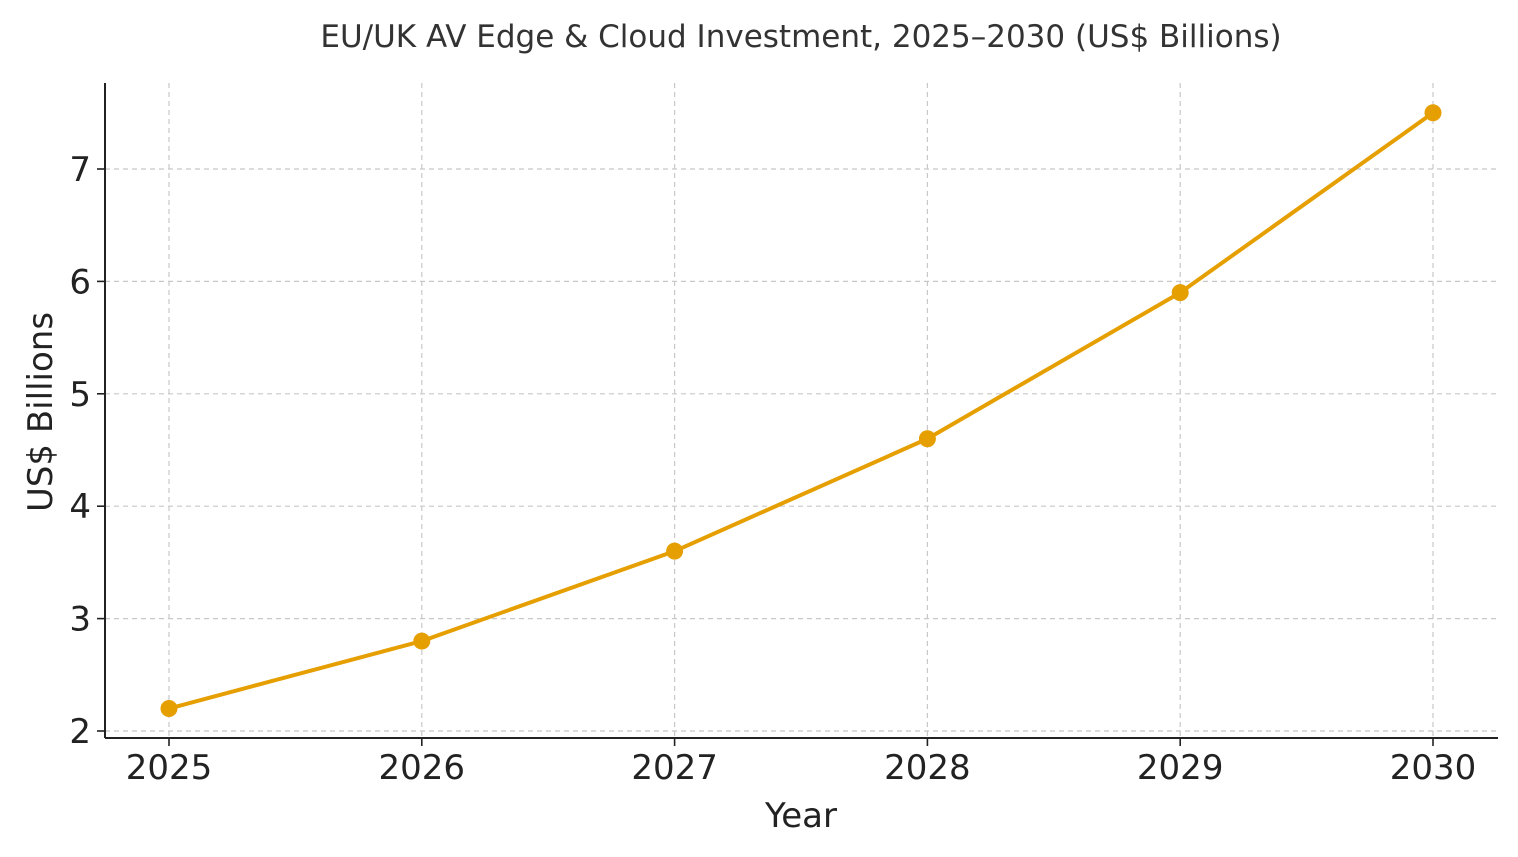 The image size is (1518, 857). What do you see at coordinates (80, 282) in the screenshot?
I see `y-tick-label: 6` at bounding box center [80, 282].